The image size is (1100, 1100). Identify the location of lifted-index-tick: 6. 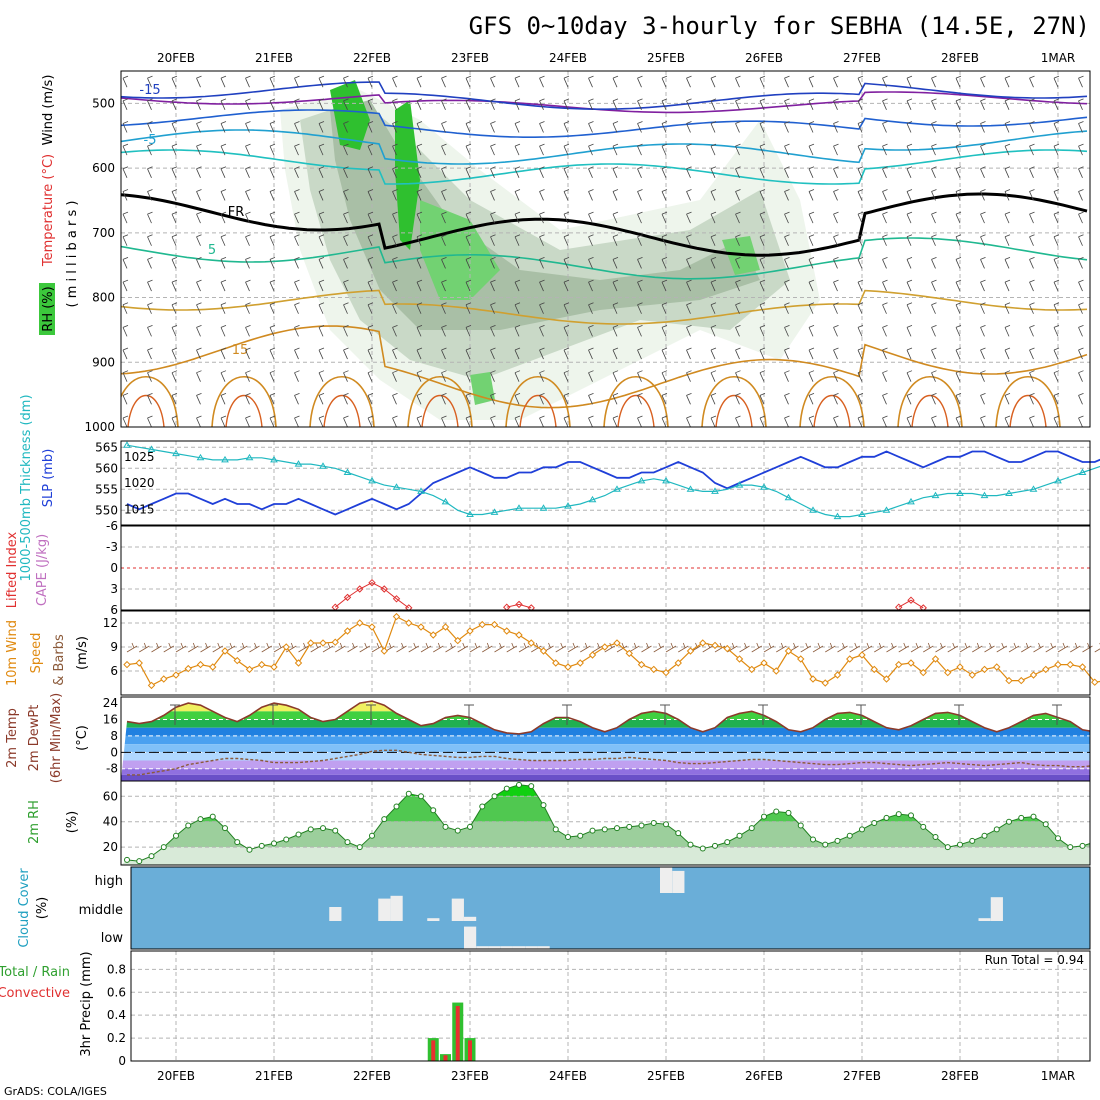
(114, 610).